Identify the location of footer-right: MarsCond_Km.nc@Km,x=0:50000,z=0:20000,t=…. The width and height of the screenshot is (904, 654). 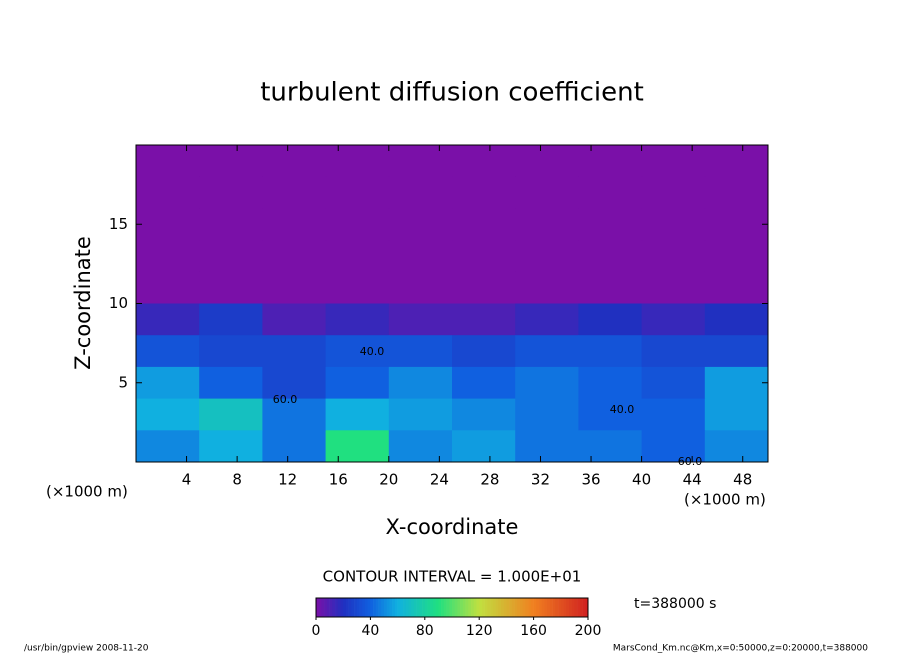
(740, 649).